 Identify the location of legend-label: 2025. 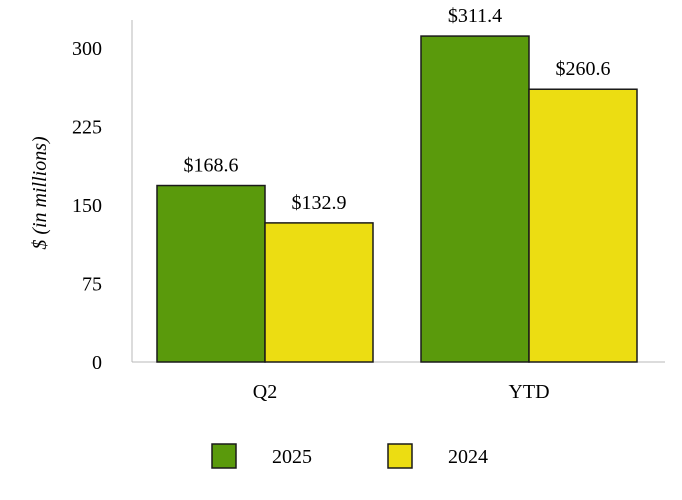
(292, 457).